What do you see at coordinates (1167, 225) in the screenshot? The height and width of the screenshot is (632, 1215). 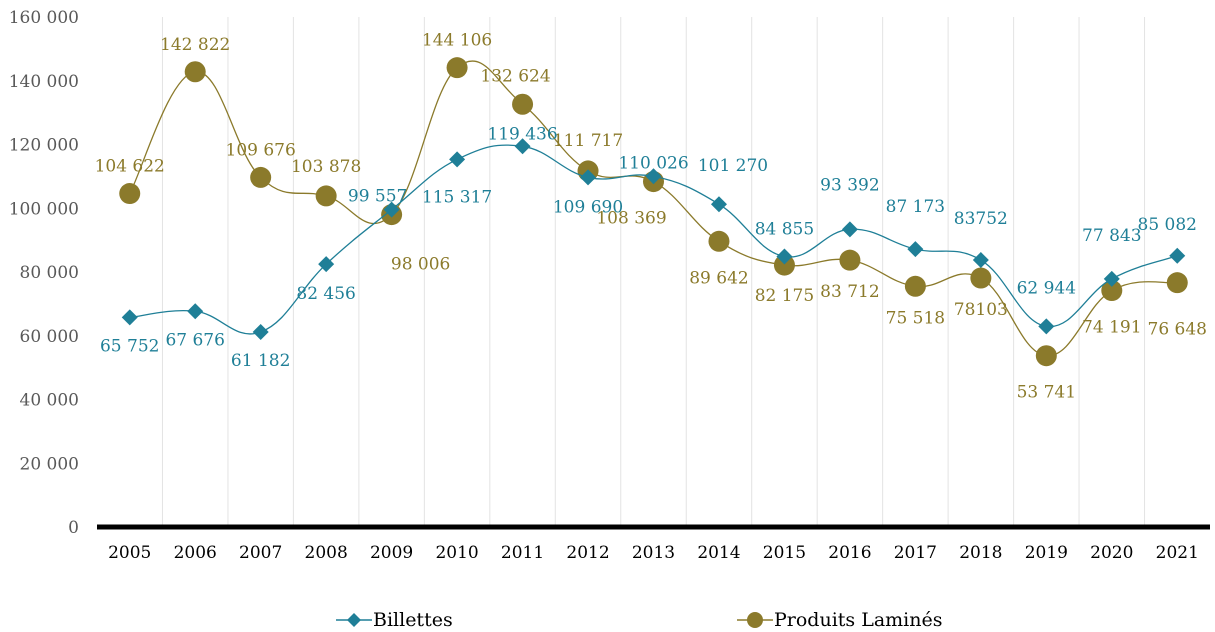 I see `data-label-billettes: 85 082` at bounding box center [1167, 225].